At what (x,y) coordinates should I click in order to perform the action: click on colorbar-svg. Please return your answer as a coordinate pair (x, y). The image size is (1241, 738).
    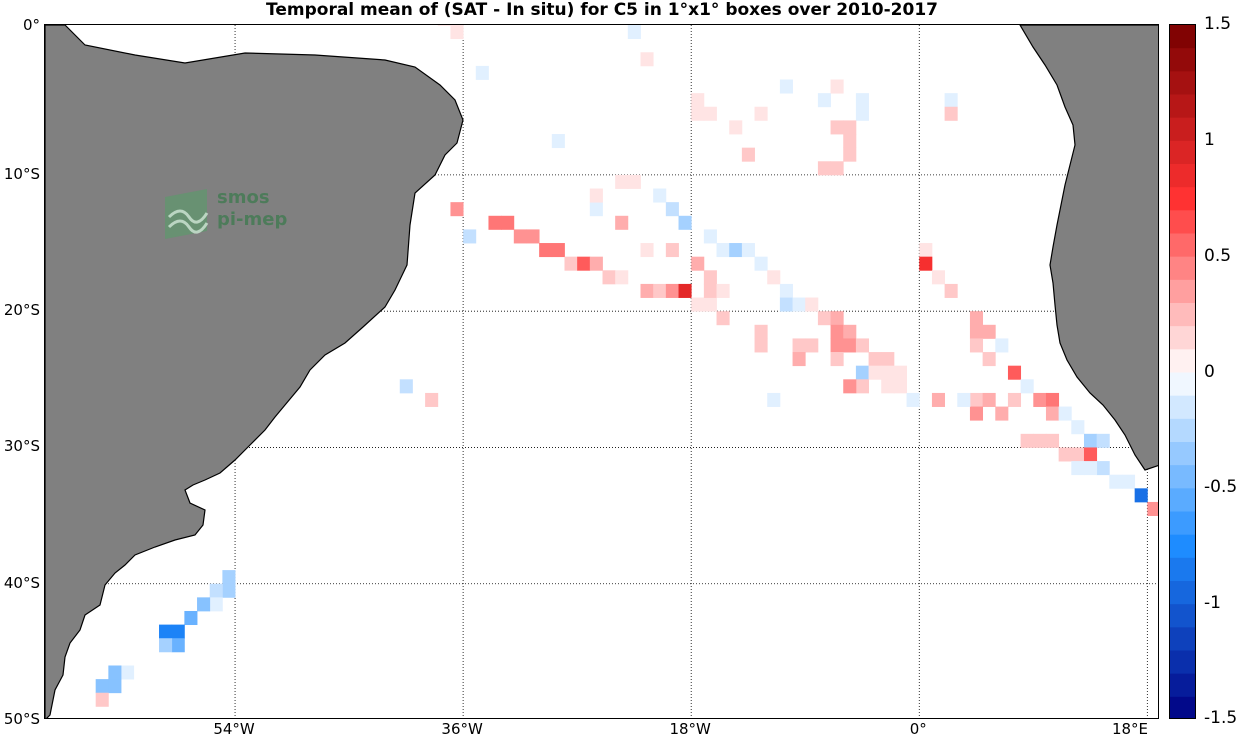
    Looking at the image, I should click on (1182, 371).